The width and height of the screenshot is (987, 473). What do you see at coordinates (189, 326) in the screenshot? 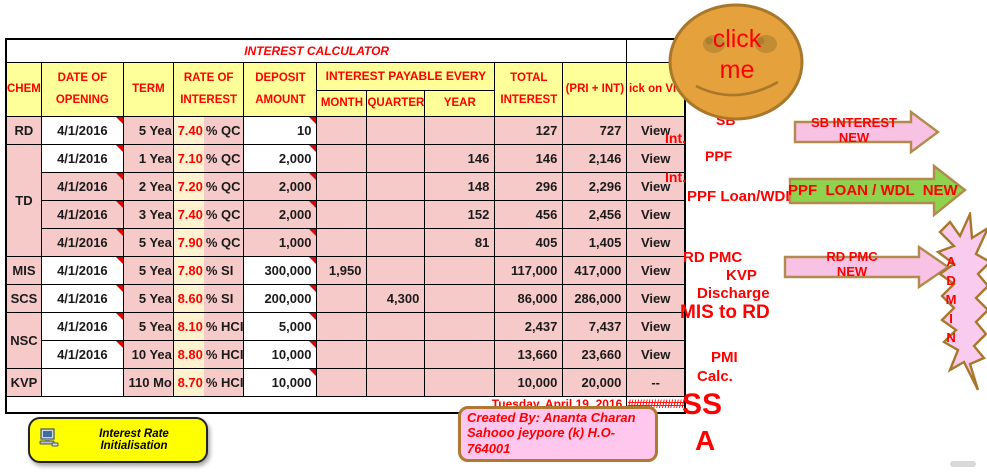
I see `rate-value: 8.10` at bounding box center [189, 326].